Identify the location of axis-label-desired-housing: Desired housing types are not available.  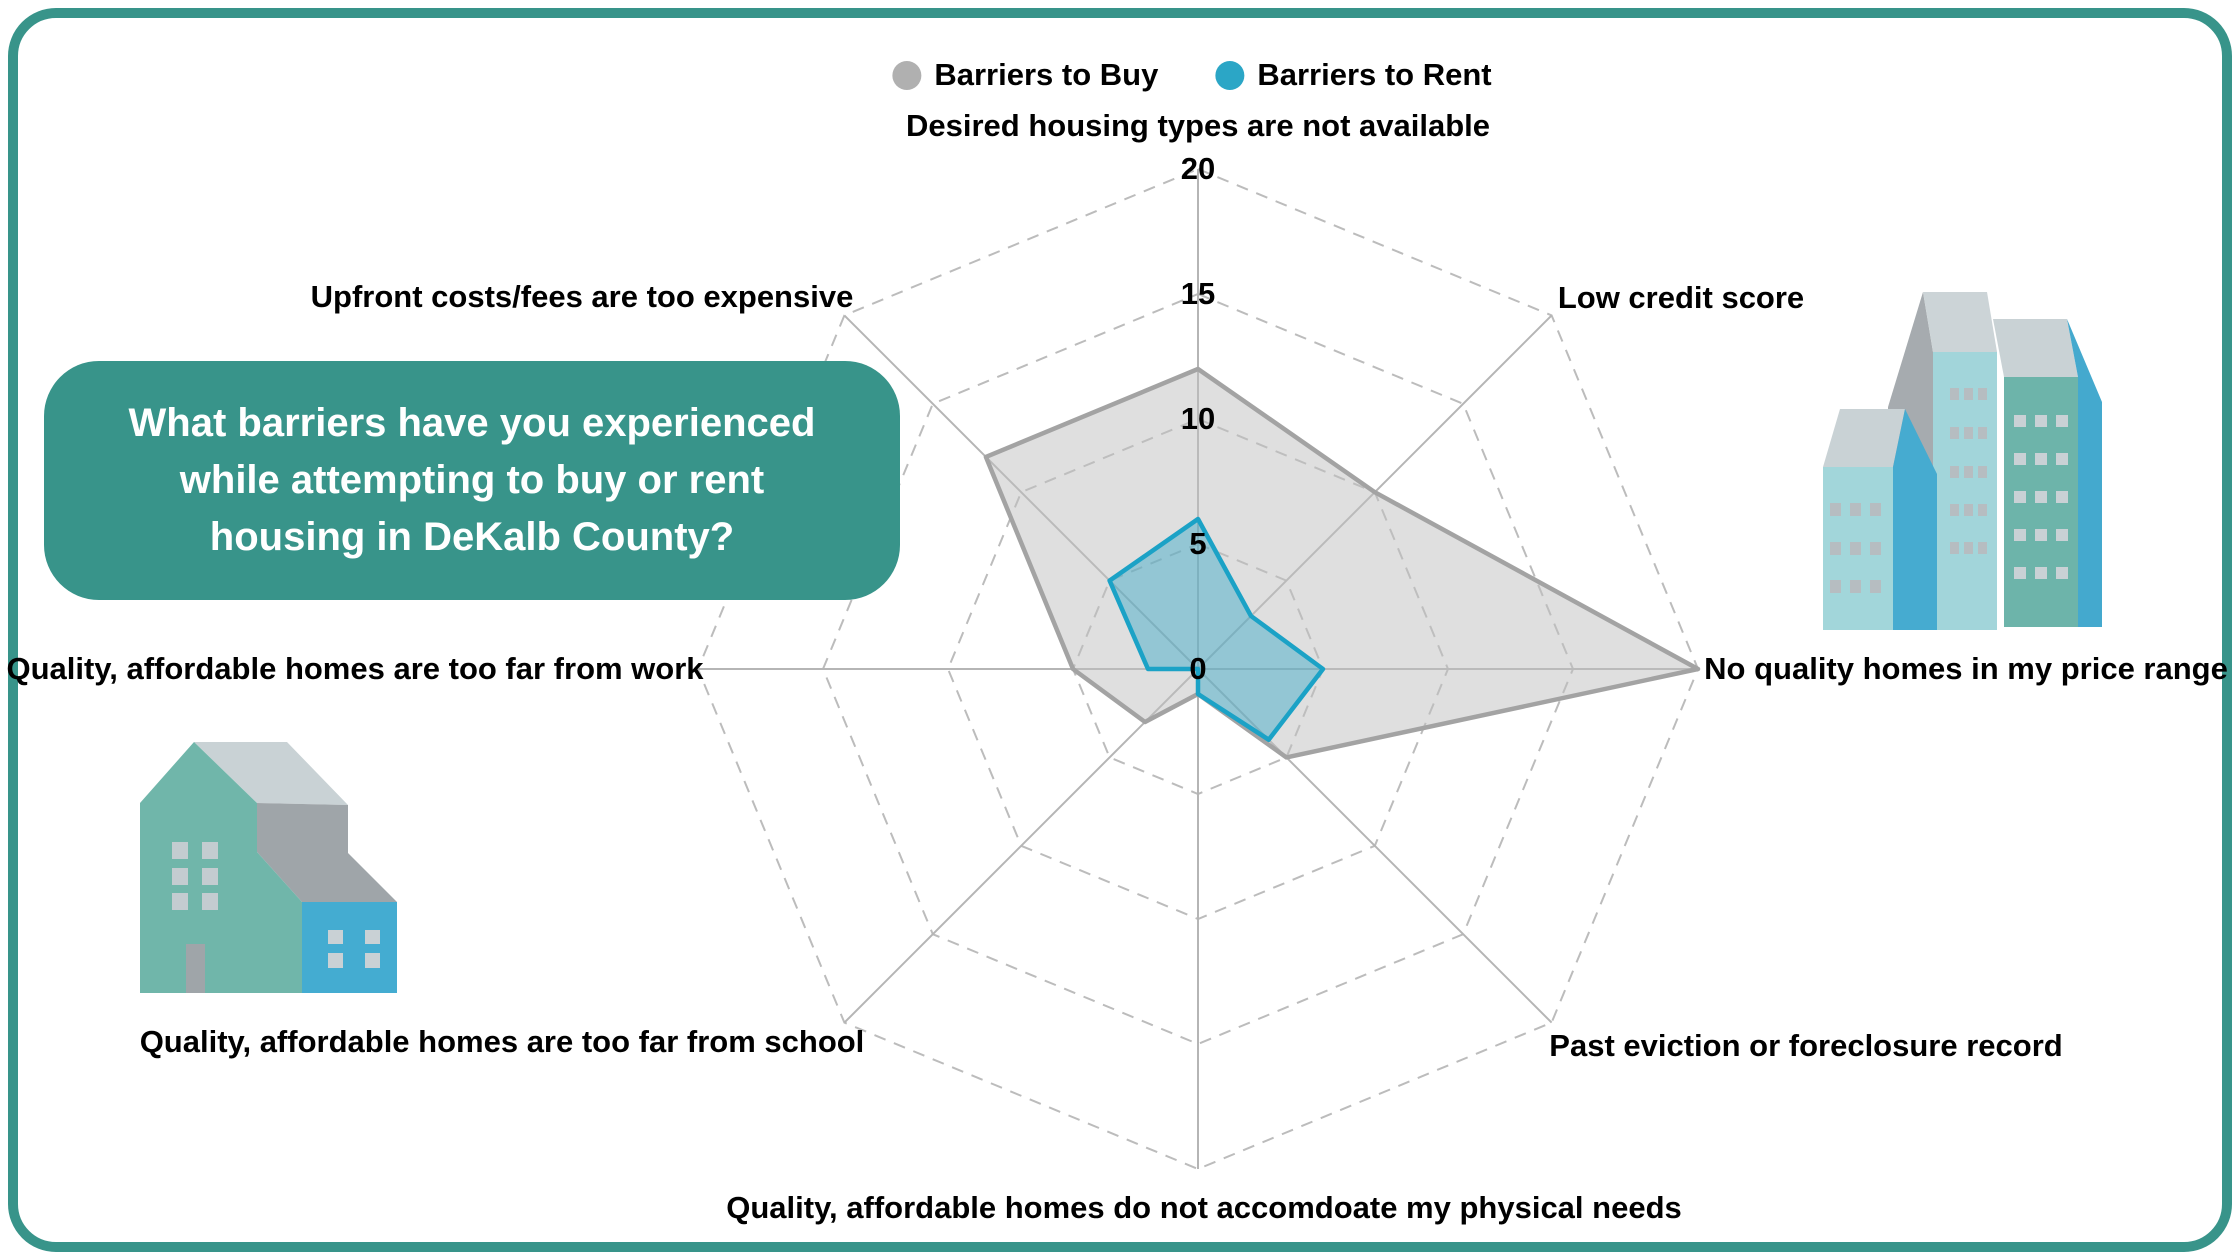
(1198, 125).